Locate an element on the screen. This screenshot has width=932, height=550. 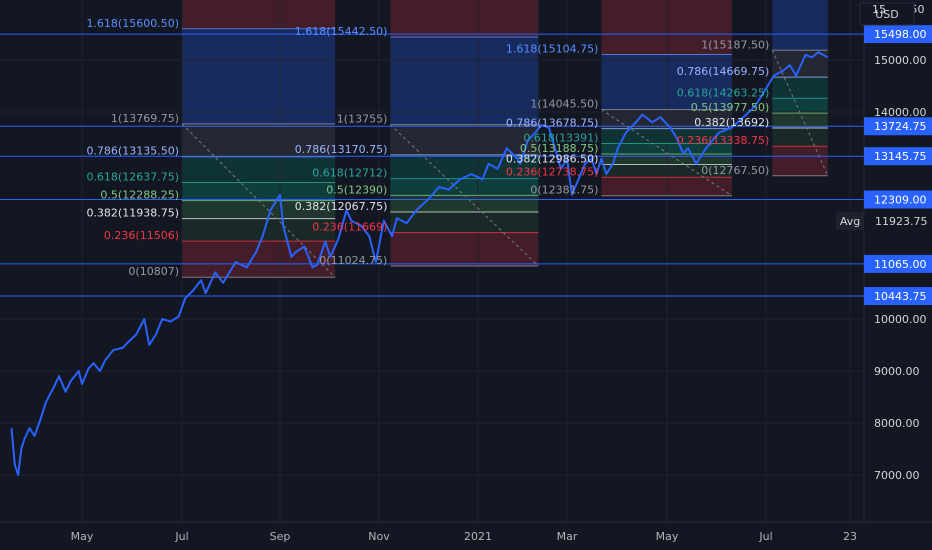
axis-header: 15000.50 USD 15 is located at coordinates (892, 14).